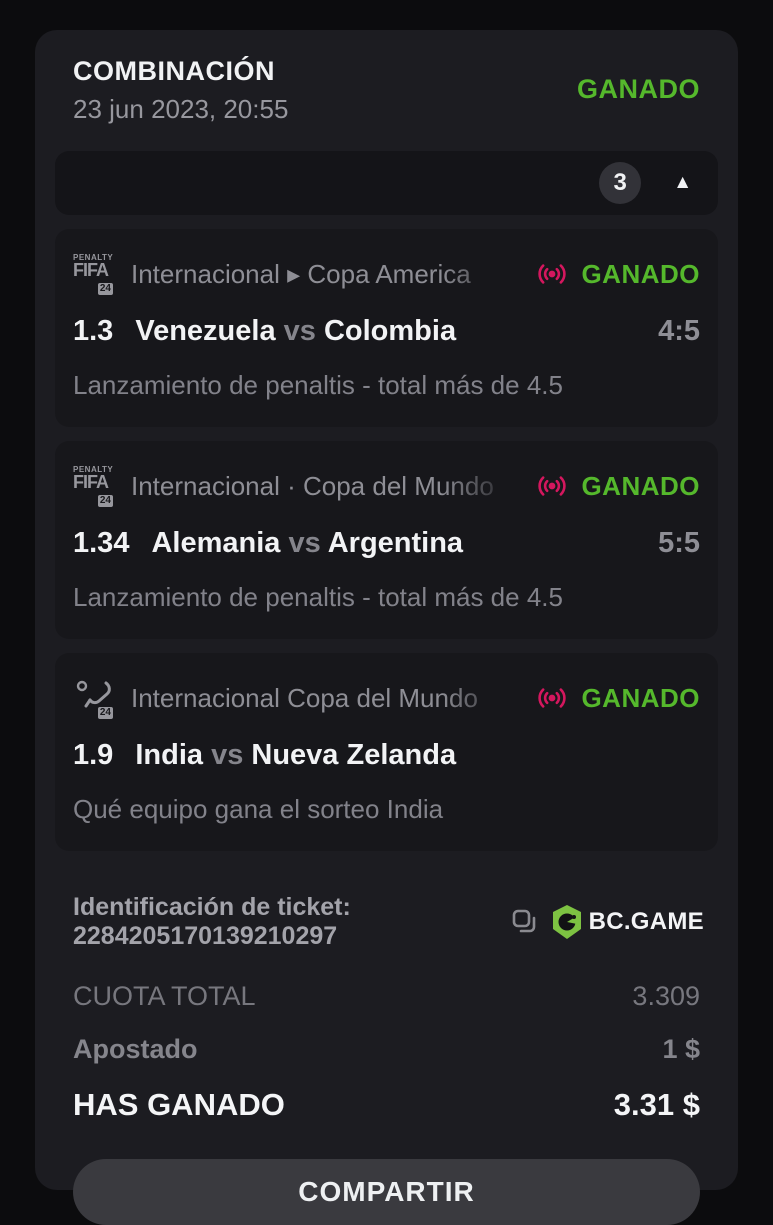 The height and width of the screenshot is (1225, 773). I want to click on stake-value: 1 $, so click(681, 1049).